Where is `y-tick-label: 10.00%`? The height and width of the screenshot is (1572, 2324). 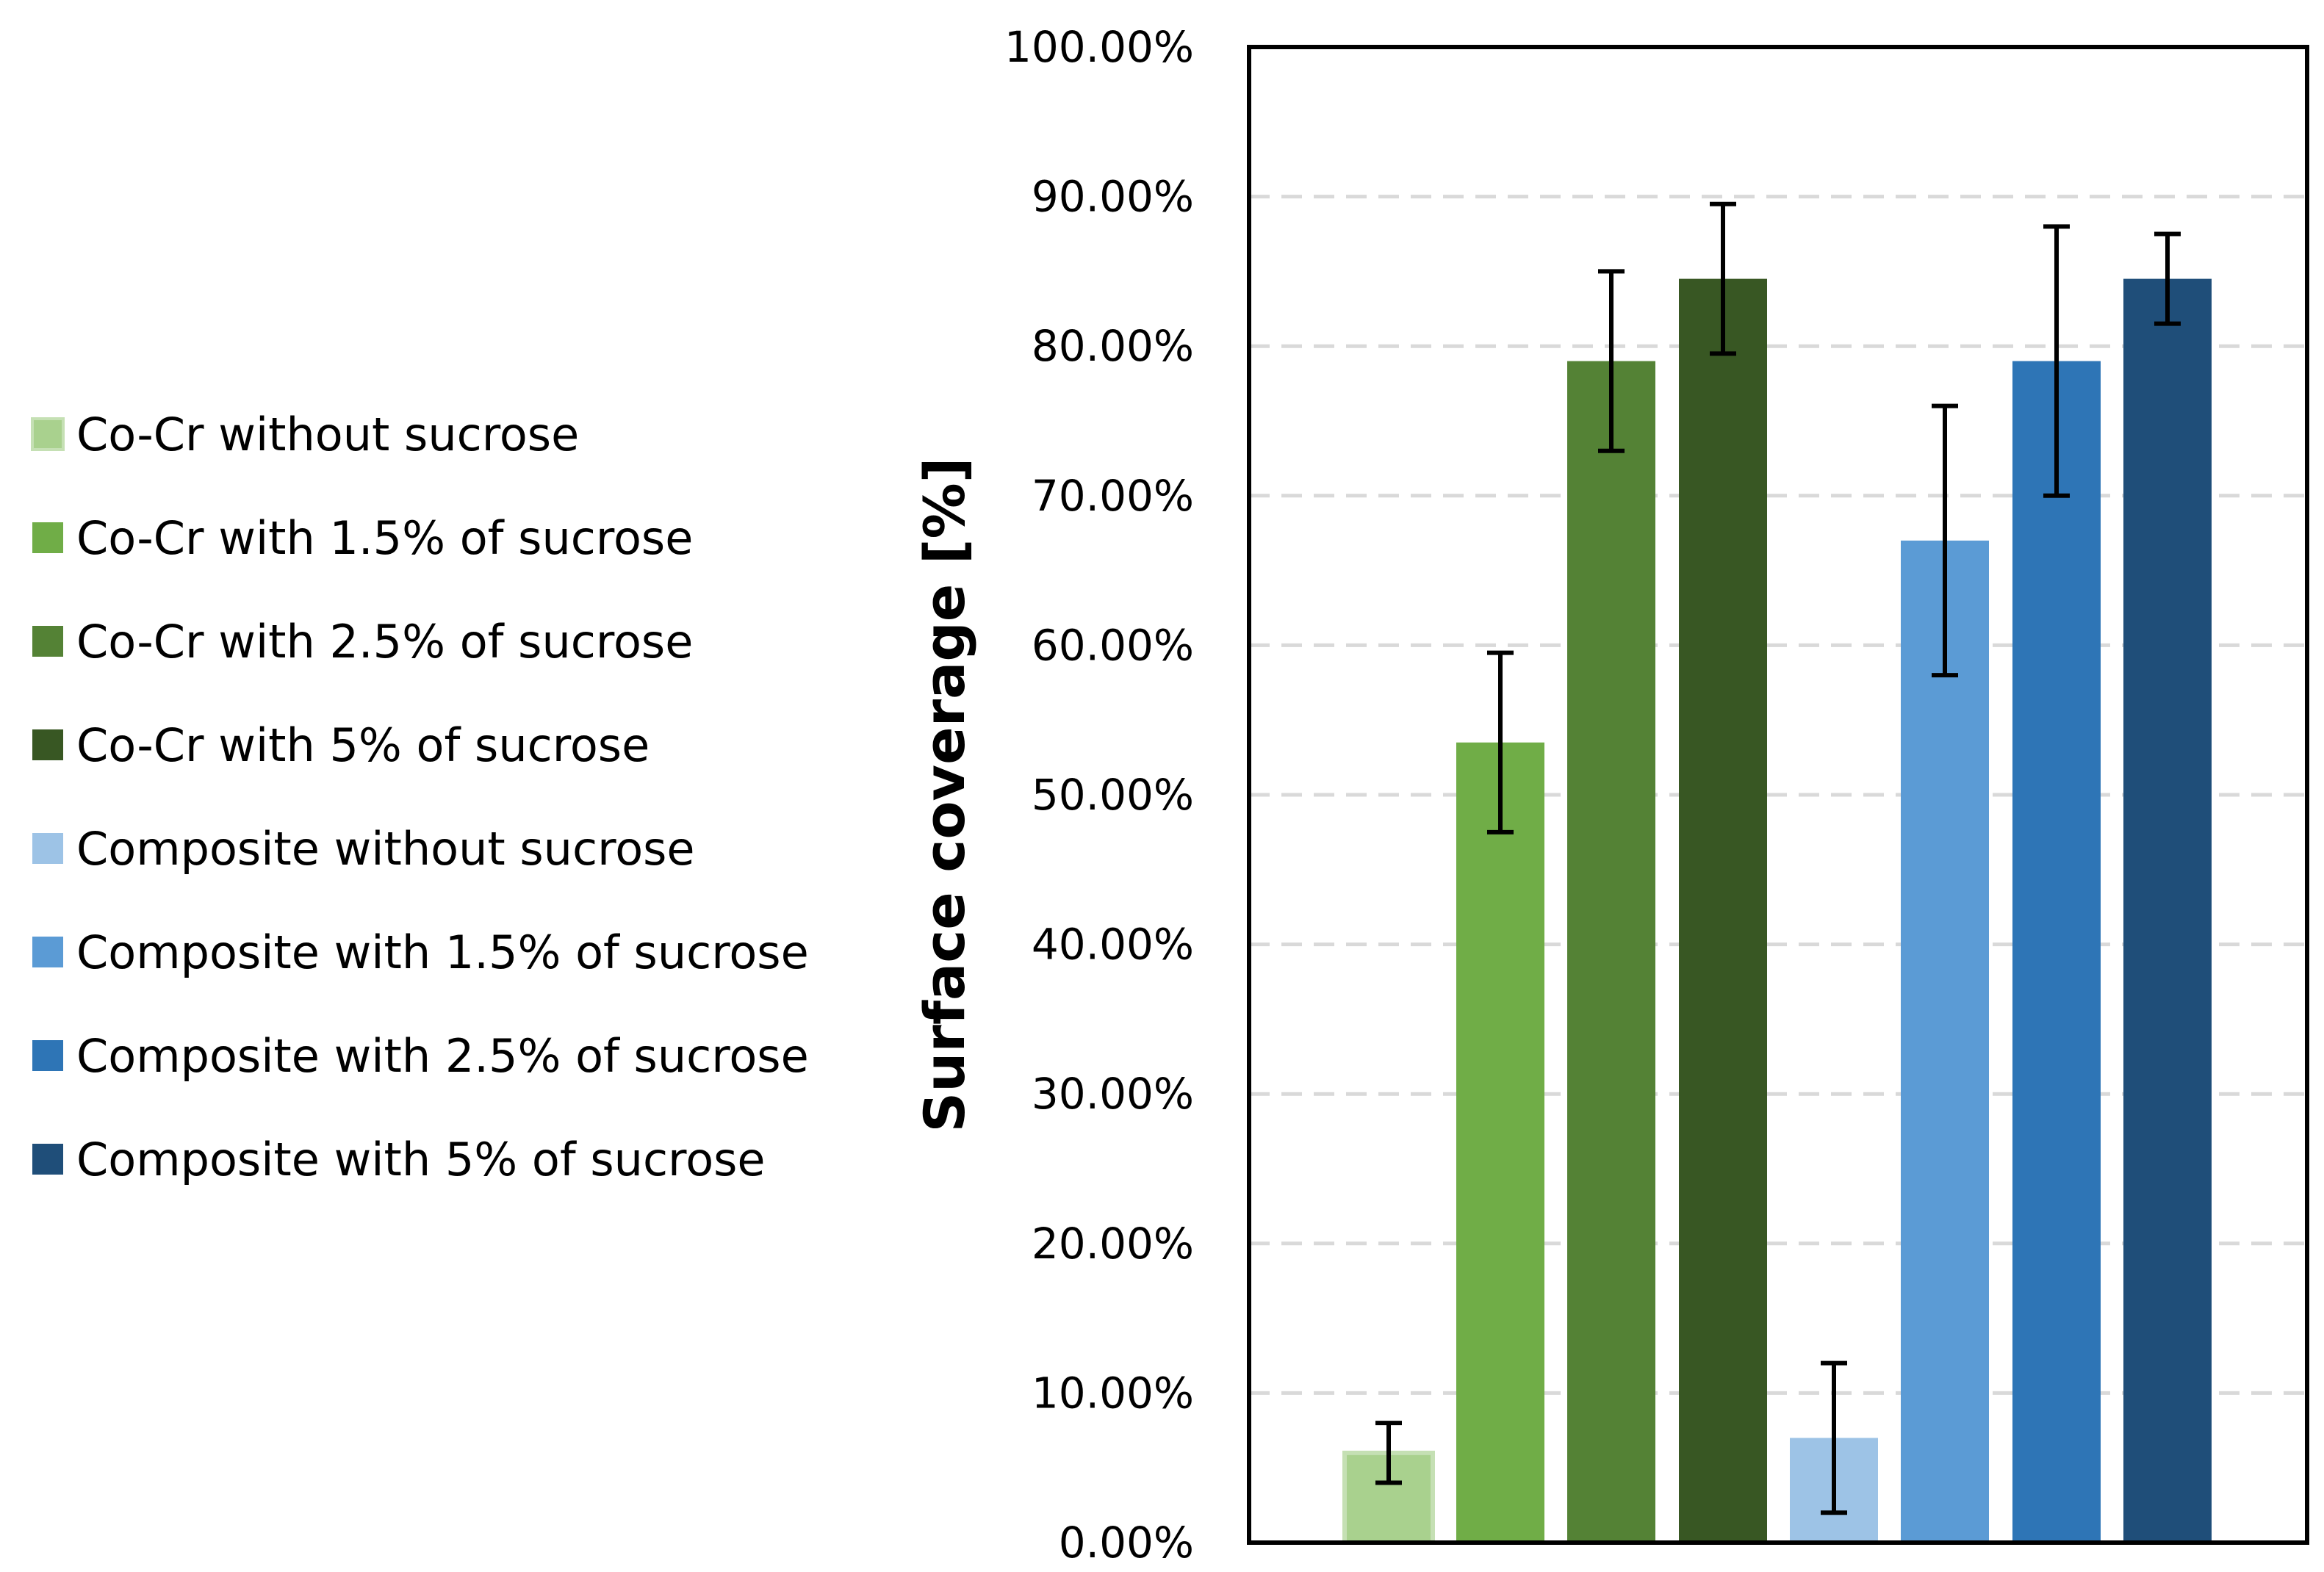
y-tick-label: 10.00% is located at coordinates (1113, 1393).